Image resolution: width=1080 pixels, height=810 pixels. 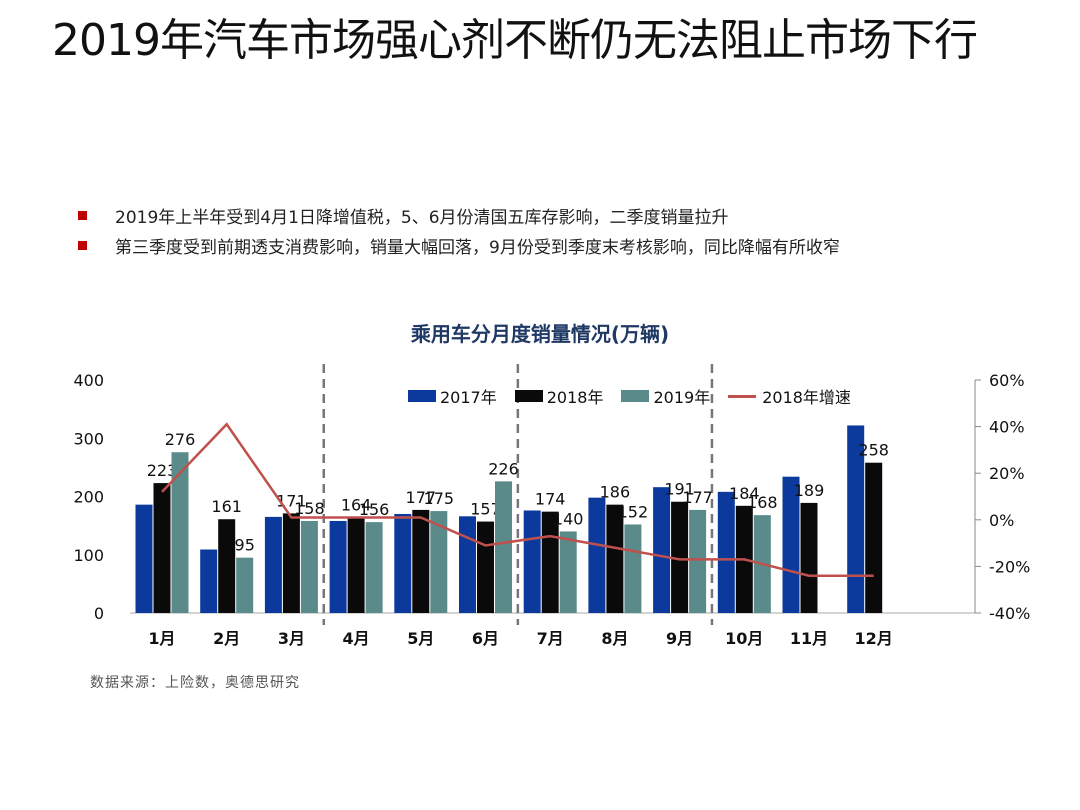 What do you see at coordinates (809, 490) in the screenshot?
I see `bar-data-label: 189` at bounding box center [809, 490].